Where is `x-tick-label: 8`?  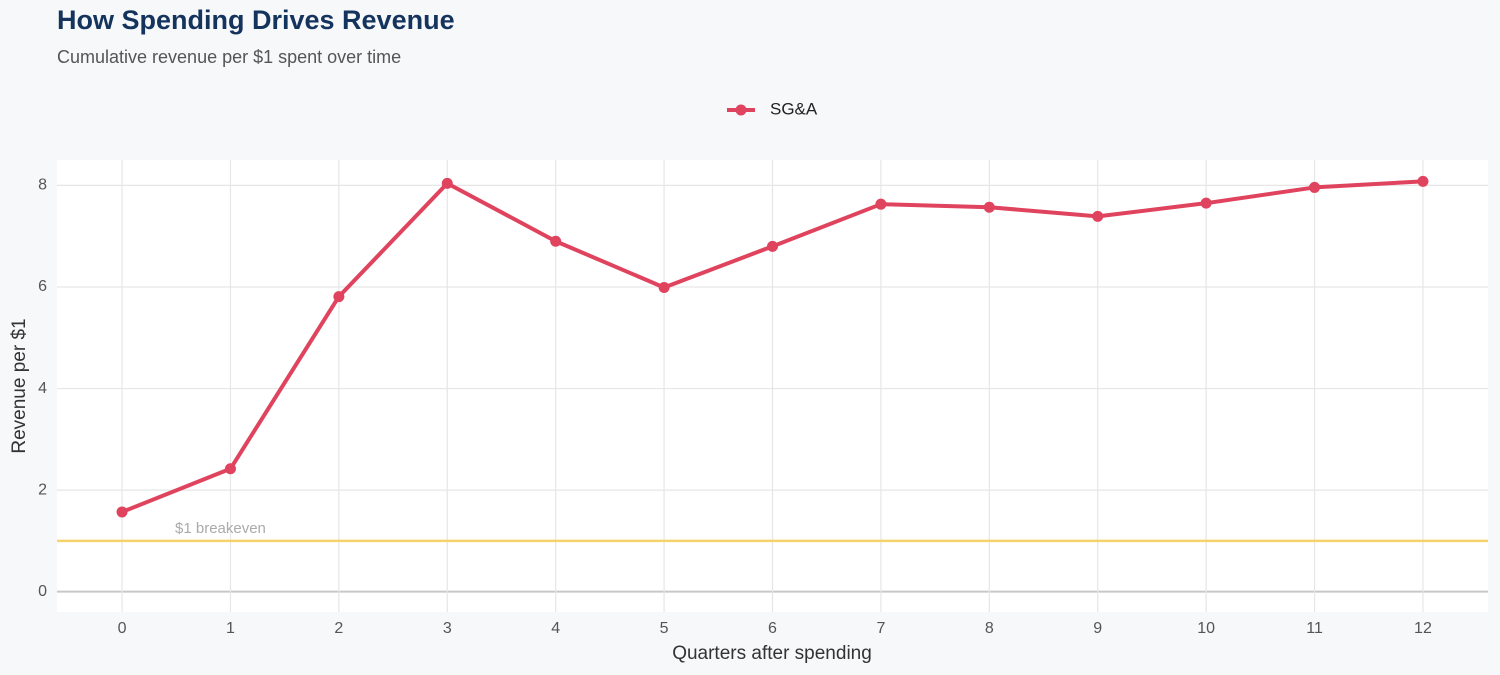 x-tick-label: 8 is located at coordinates (989, 628).